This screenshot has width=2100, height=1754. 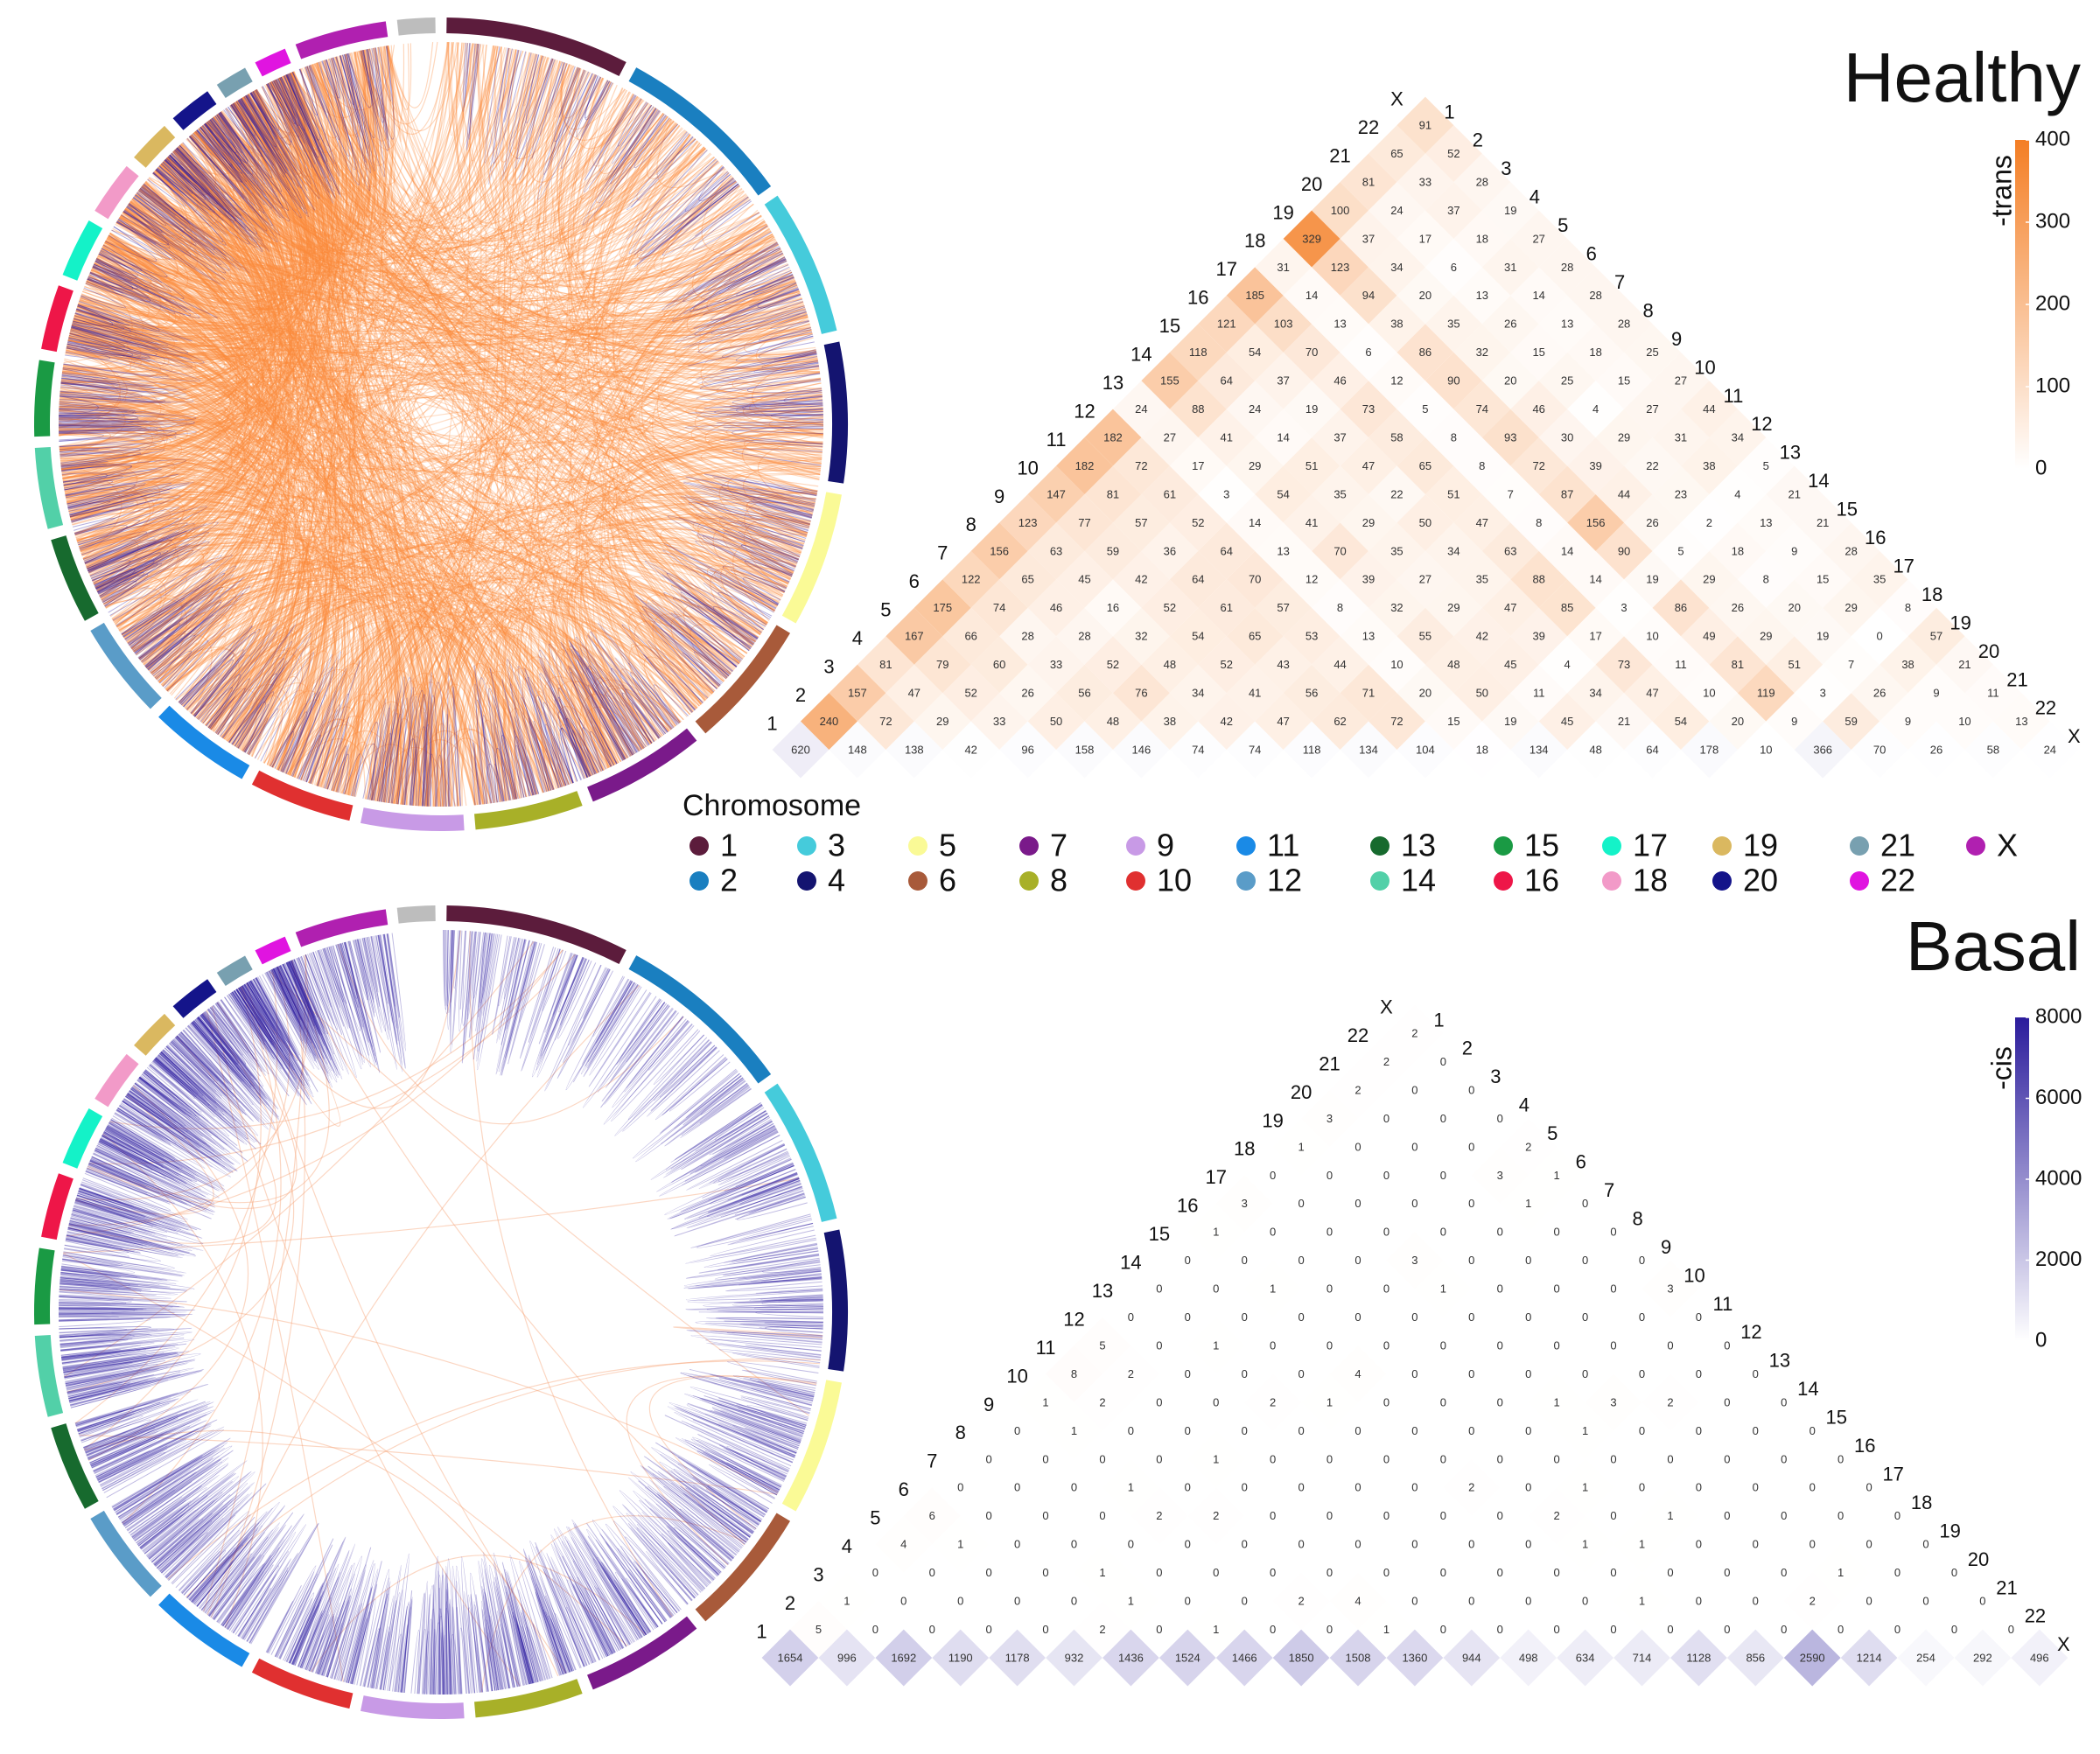 I want to click on row-label: 21, so click(x=1339, y=155).